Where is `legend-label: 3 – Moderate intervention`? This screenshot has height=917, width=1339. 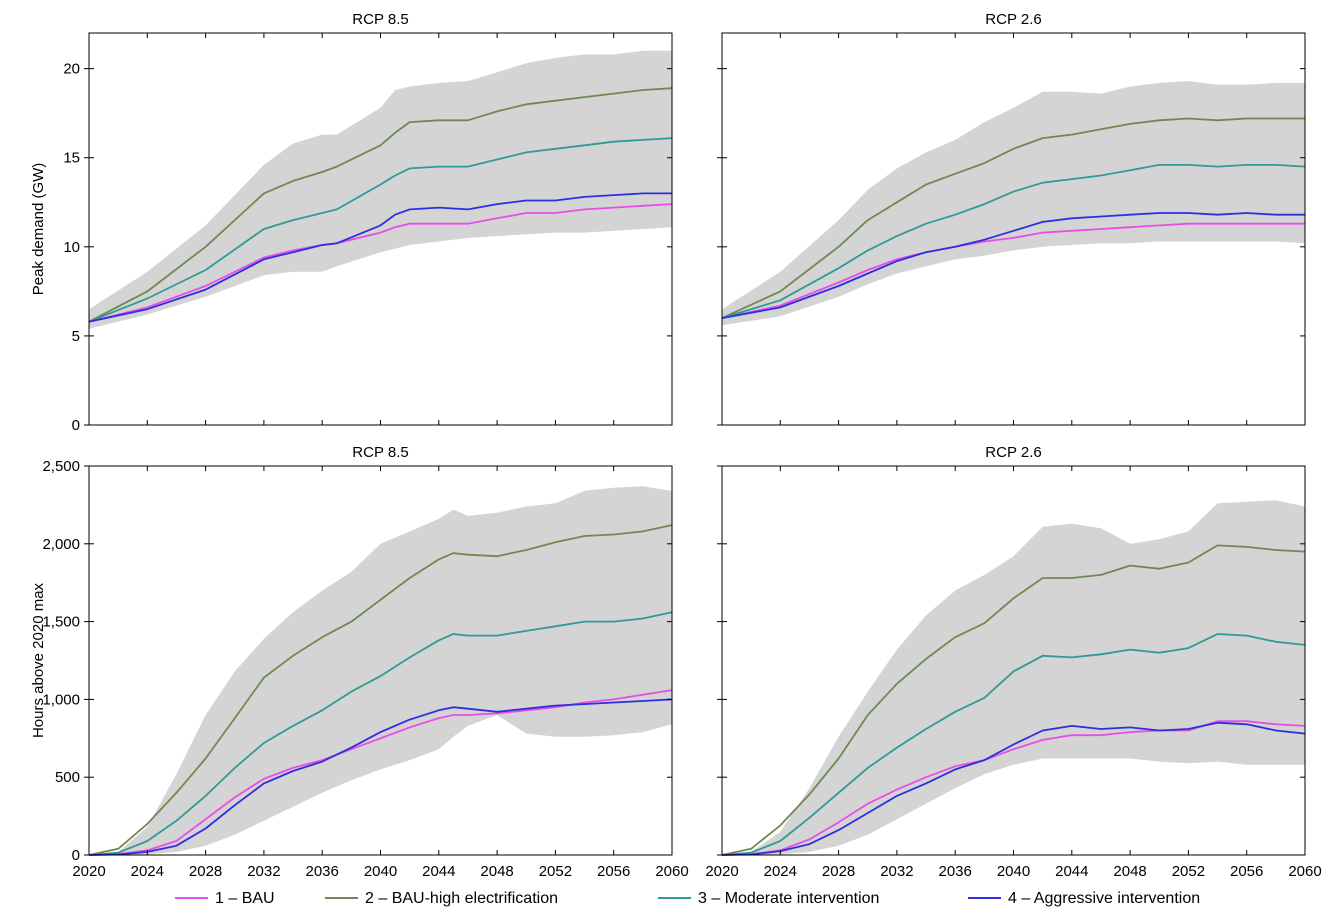
legend-label: 3 – Moderate intervention is located at coordinates (788, 898).